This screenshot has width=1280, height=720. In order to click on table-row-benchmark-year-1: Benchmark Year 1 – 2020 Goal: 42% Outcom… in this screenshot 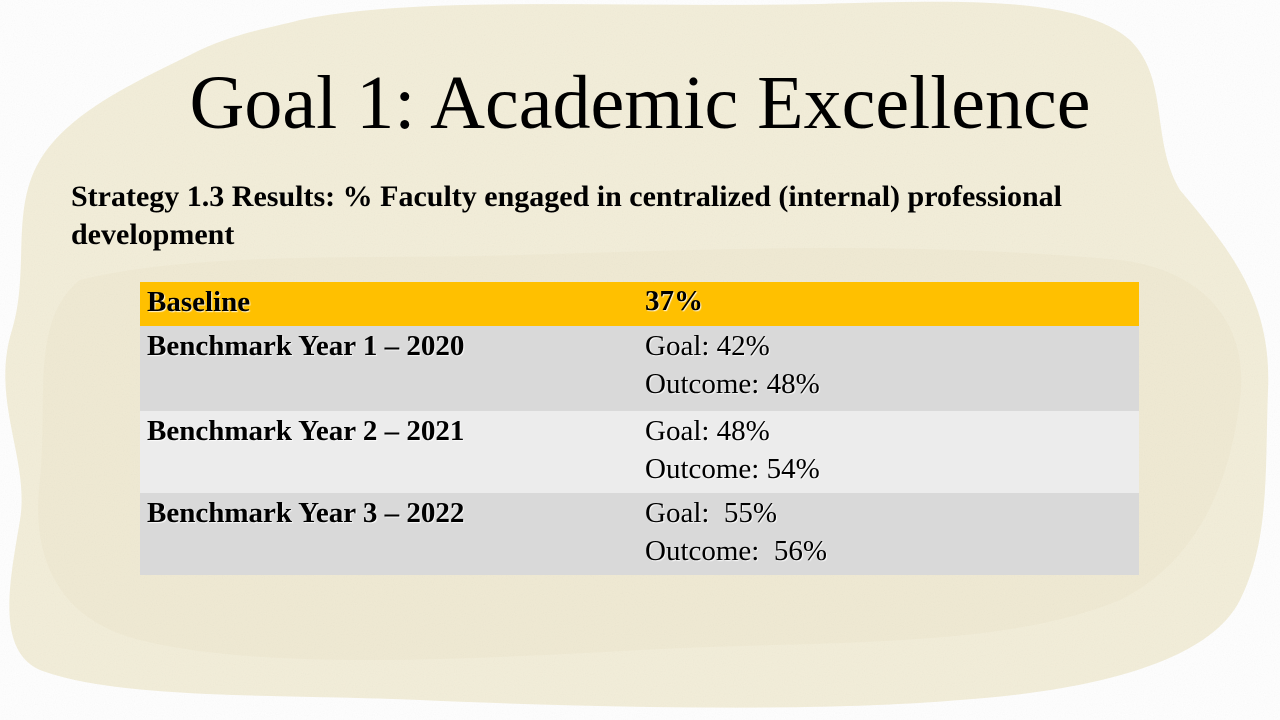, I will do `click(639, 368)`.